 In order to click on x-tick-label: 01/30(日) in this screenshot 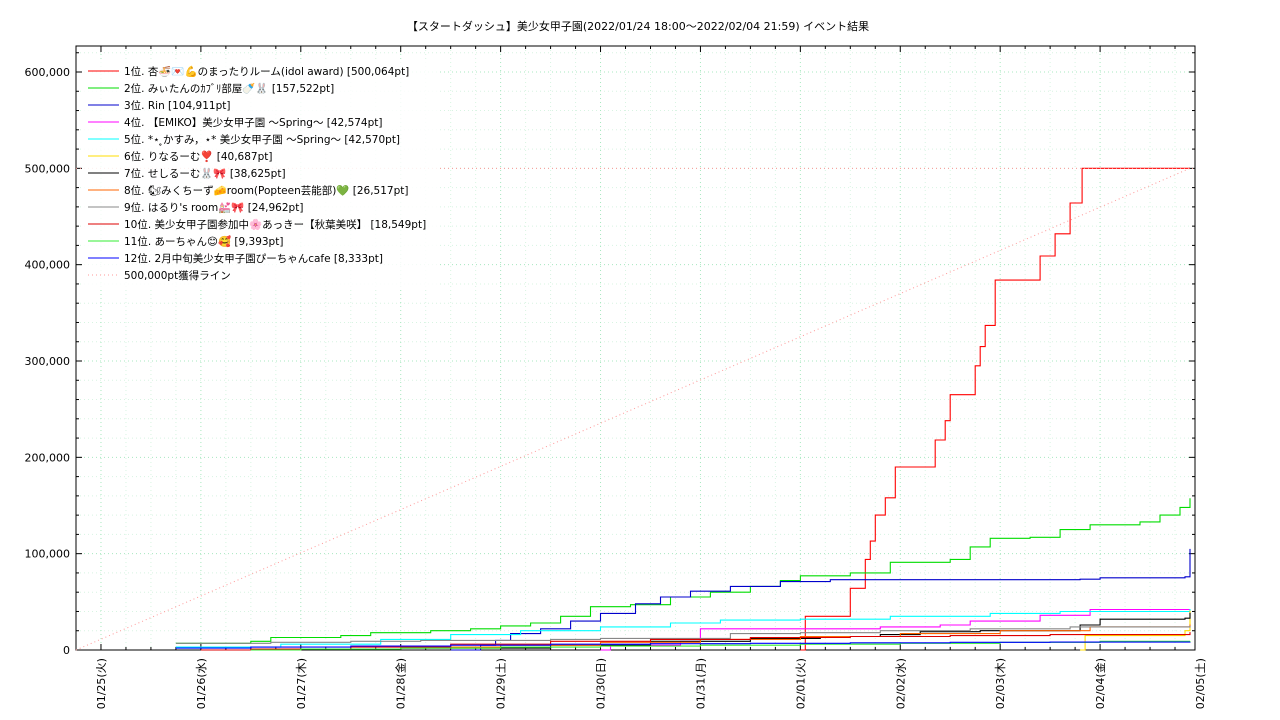, I will do `click(601, 683)`.